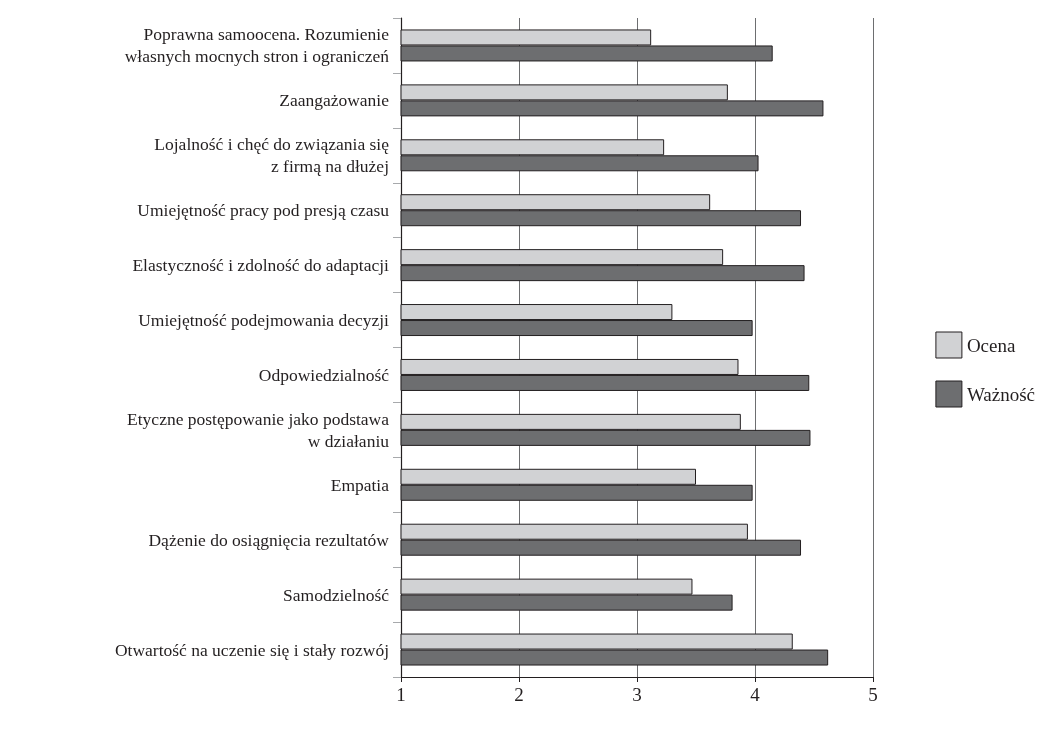  I want to click on x-tick-label: 2, so click(519, 694).